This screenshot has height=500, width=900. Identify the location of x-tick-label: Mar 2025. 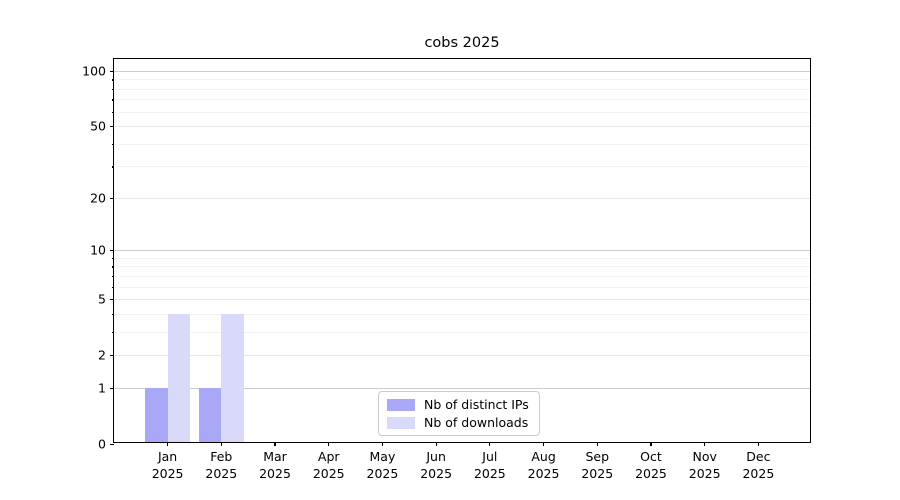
(275, 466).